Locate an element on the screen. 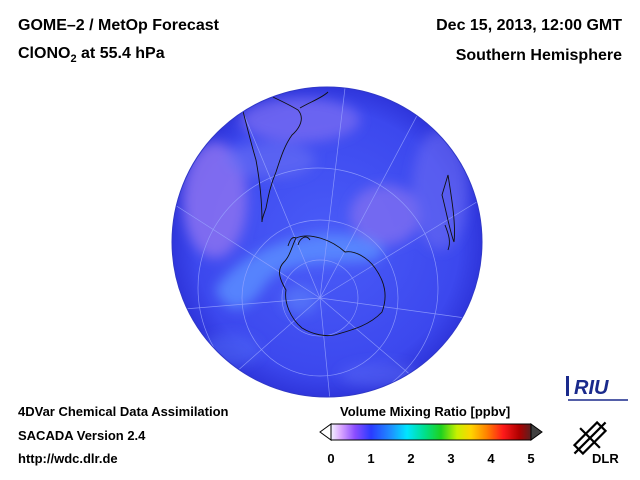  footer-method: 4DVar Chemical Data Assimilation is located at coordinates (123, 411).